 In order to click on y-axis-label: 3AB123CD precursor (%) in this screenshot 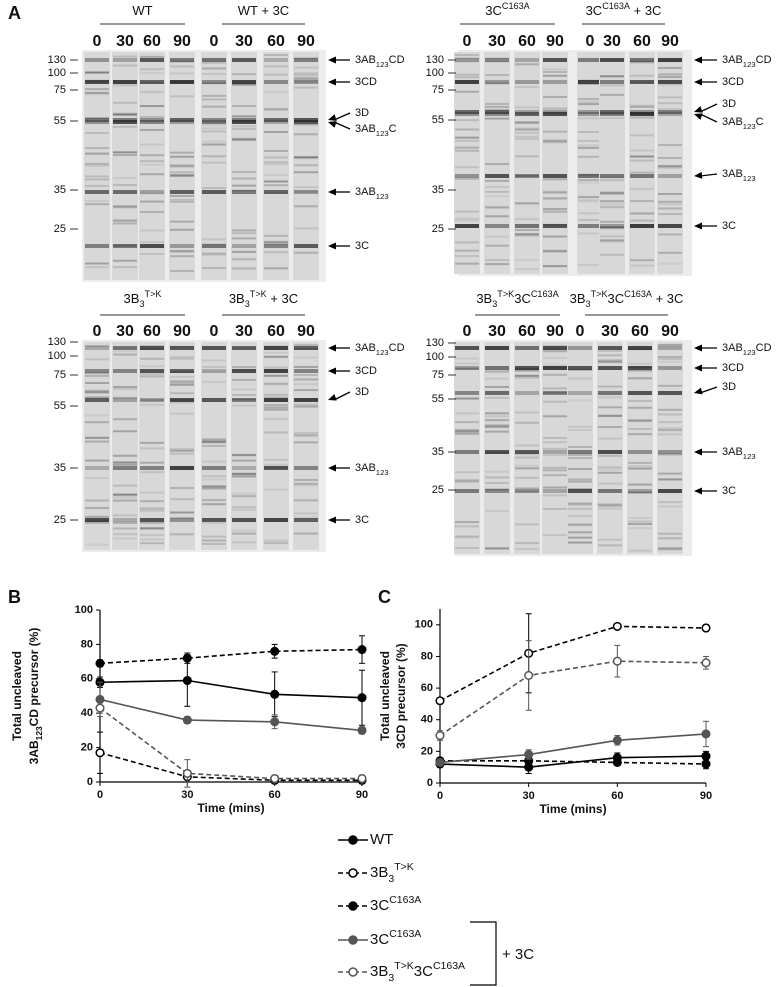, I will do `click(35, 696)`.